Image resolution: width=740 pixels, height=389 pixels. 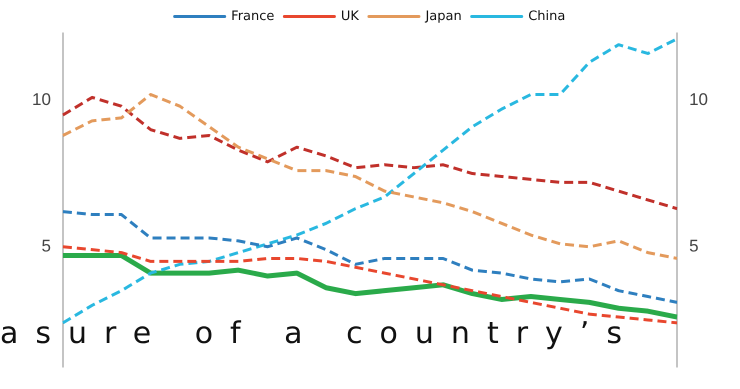 What do you see at coordinates (320, 333) in the screenshot?
I see `annotation: asure of a country’s` at bounding box center [320, 333].